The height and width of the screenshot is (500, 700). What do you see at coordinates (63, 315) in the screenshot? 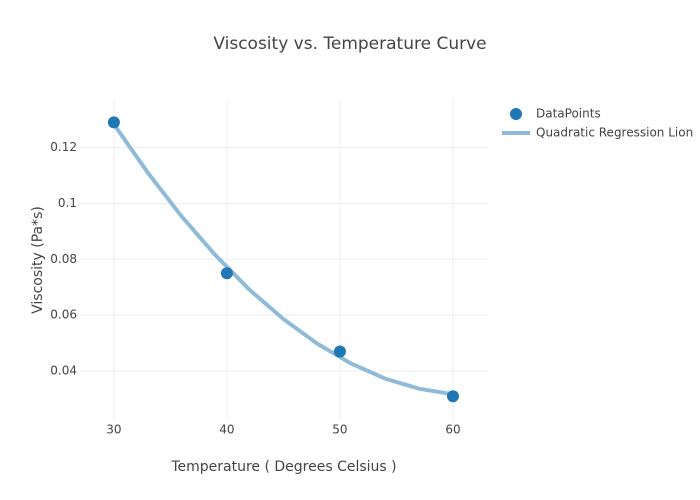
I see `y-tick-label: 0.06` at bounding box center [63, 315].